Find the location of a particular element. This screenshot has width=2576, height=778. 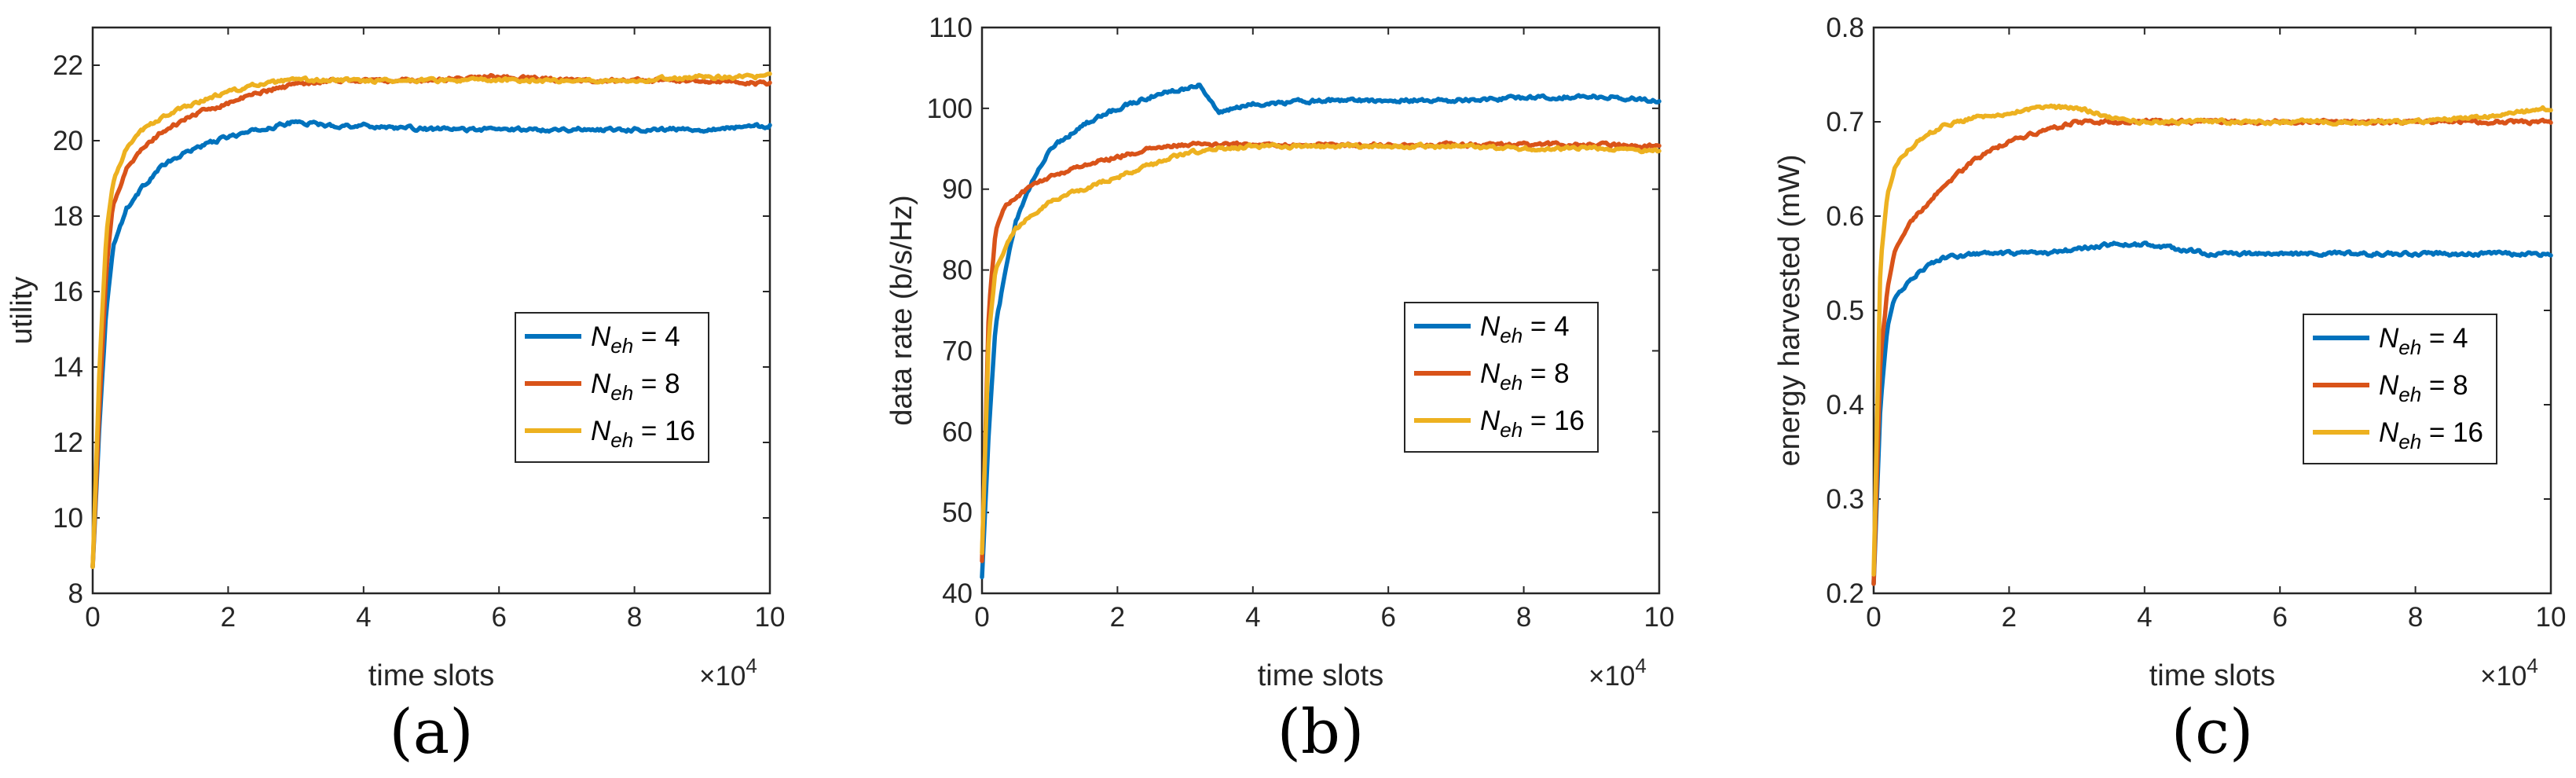

y-tick-label-c-6: 0.8 is located at coordinates (1845, 28).